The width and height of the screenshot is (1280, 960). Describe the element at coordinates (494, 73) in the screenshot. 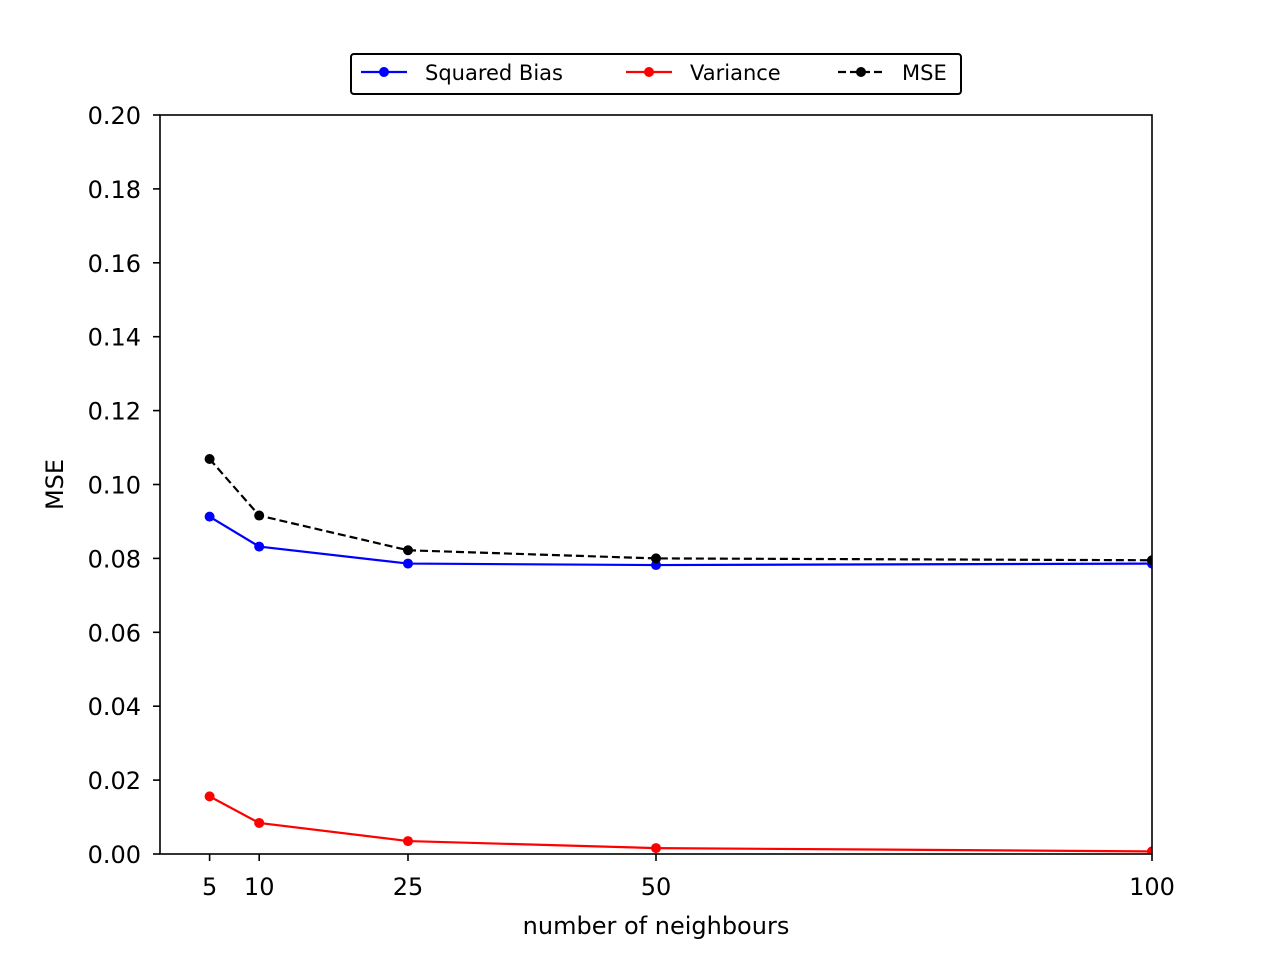

I see `legend-label: Squared Bias` at that location.